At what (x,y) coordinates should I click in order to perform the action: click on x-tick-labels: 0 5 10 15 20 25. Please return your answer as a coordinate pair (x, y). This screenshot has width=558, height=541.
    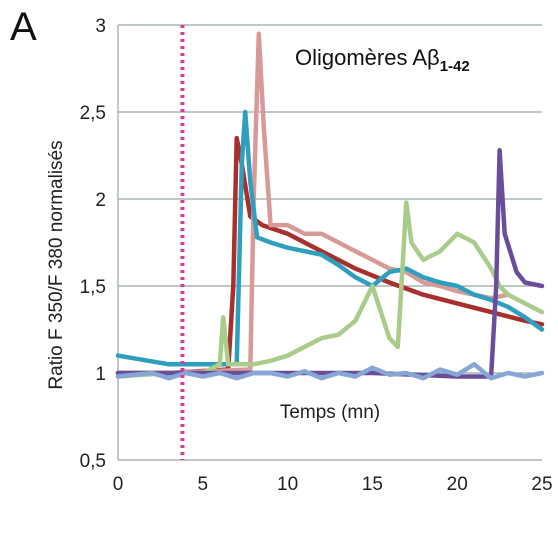
    Looking at the image, I should click on (333, 484).